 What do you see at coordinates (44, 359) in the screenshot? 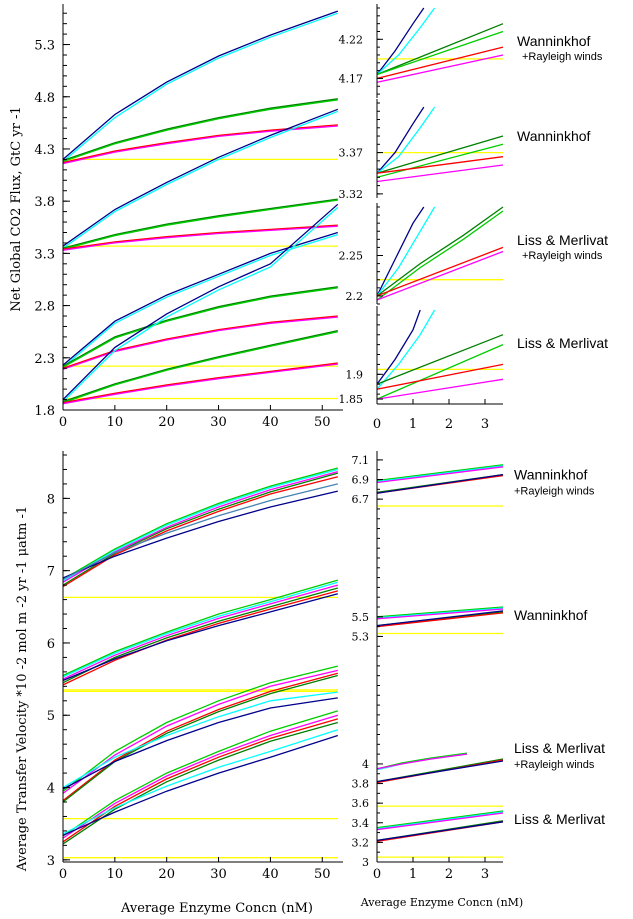
I see `y-tick-label: 2.3` at bounding box center [44, 359].